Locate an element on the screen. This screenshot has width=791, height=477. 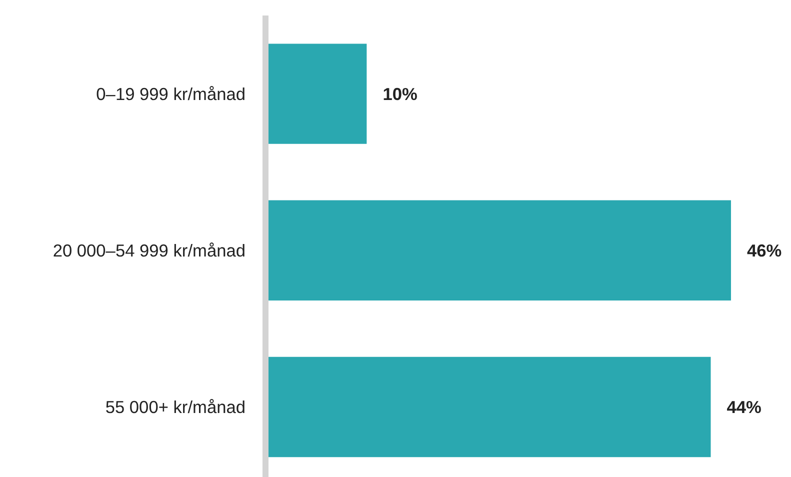
data-label: 46% is located at coordinates (764, 250).